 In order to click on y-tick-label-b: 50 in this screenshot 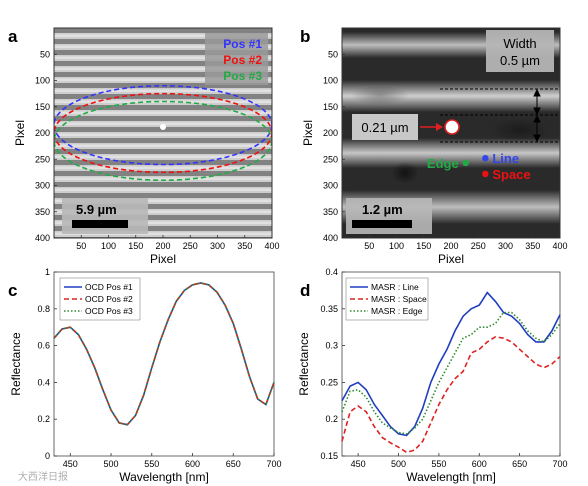, I will do `click(333, 54)`.